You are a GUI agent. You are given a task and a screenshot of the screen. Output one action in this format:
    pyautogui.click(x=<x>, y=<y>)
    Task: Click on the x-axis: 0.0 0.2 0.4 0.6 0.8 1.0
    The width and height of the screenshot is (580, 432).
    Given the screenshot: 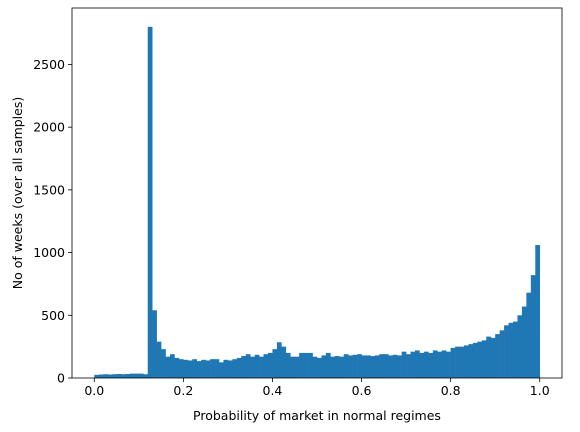 What is the action you would take?
    pyautogui.click(x=317, y=388)
    